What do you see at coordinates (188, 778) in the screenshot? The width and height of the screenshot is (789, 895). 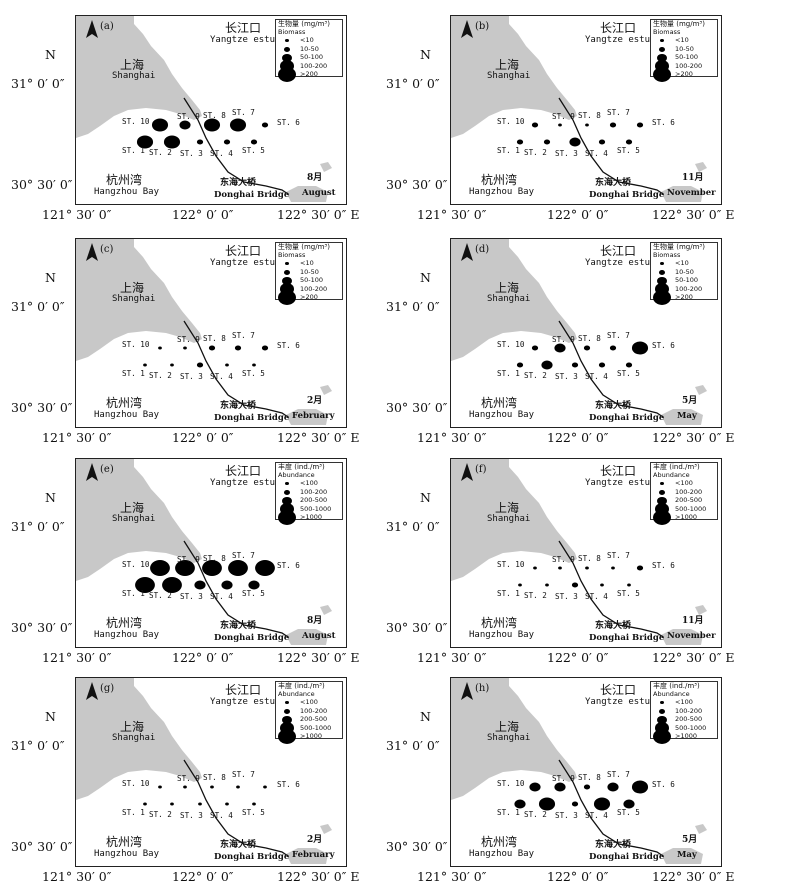 I see `station-label-9: ST. 9` at bounding box center [188, 778].